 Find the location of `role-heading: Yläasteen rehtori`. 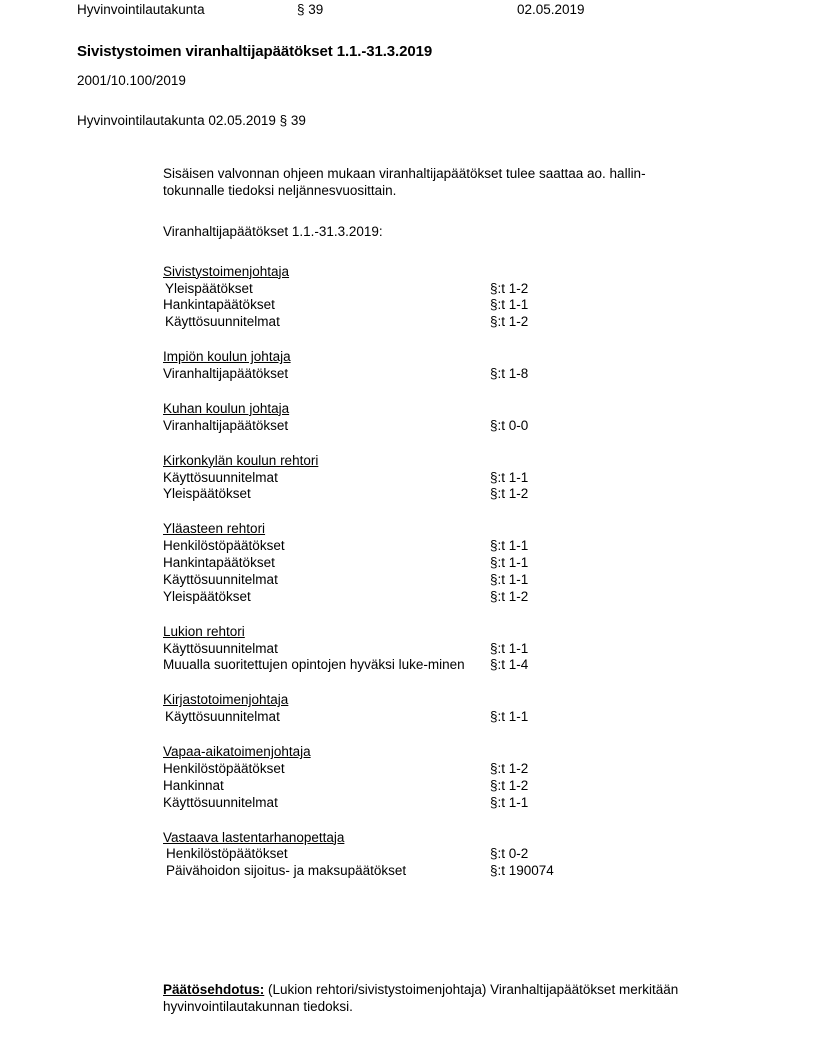

role-heading: Yläasteen rehtori is located at coordinates (214, 529).